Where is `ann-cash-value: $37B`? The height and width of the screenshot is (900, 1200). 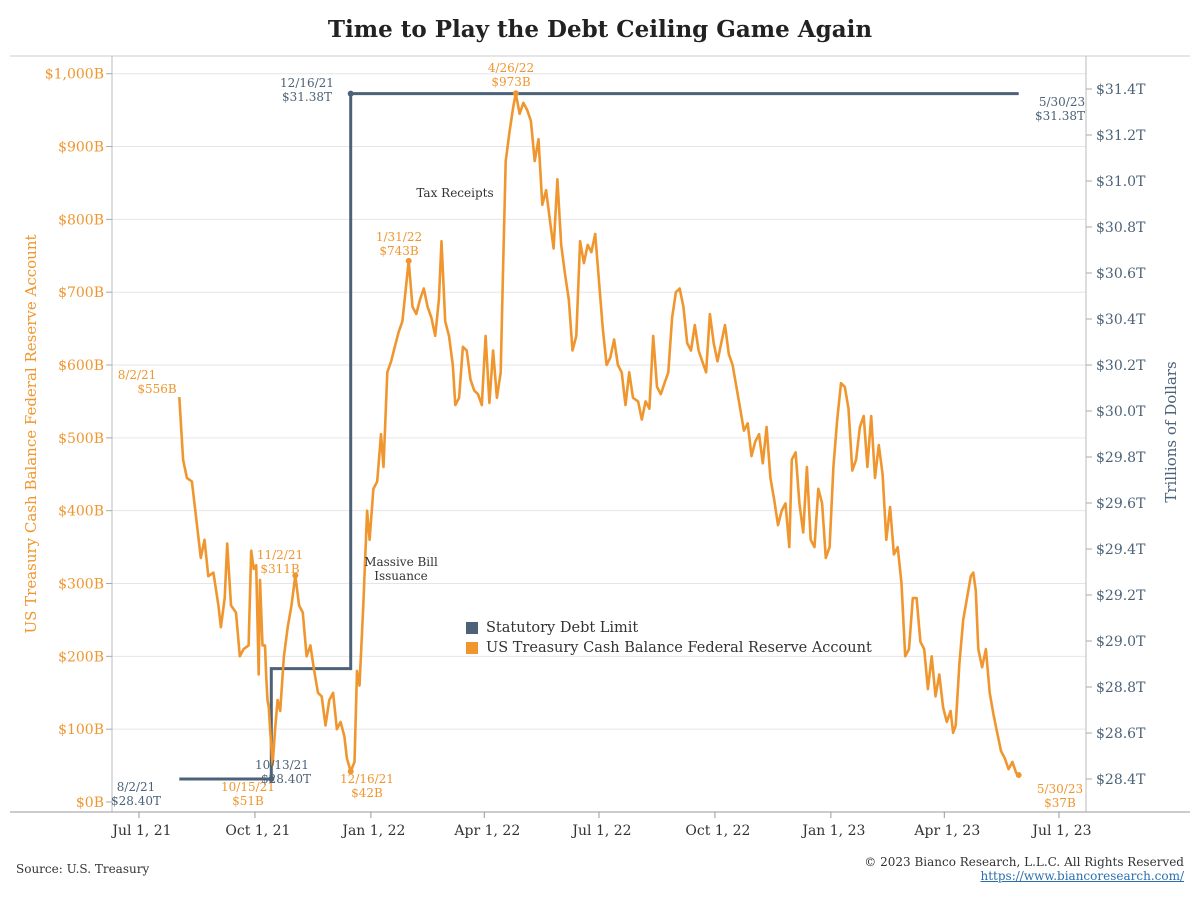 ann-cash-value: $37B is located at coordinates (1060, 803).